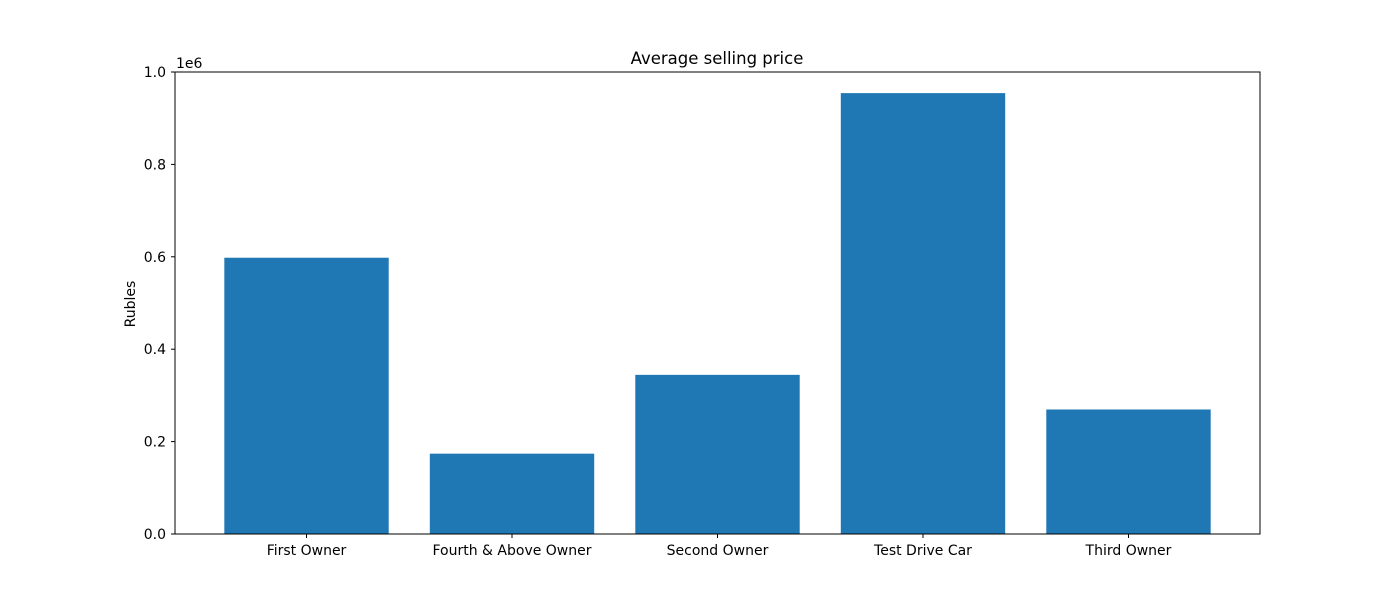  What do you see at coordinates (511, 551) in the screenshot?
I see `x-tick-label-fourth-and-above-owner: Fourth & Above Owner` at bounding box center [511, 551].